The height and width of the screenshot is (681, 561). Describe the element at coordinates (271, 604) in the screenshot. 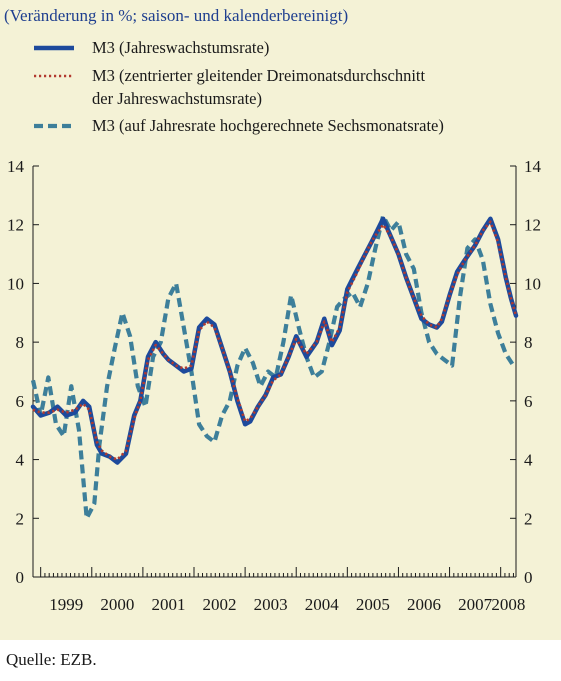

I see `x-year-label: 2003` at that location.